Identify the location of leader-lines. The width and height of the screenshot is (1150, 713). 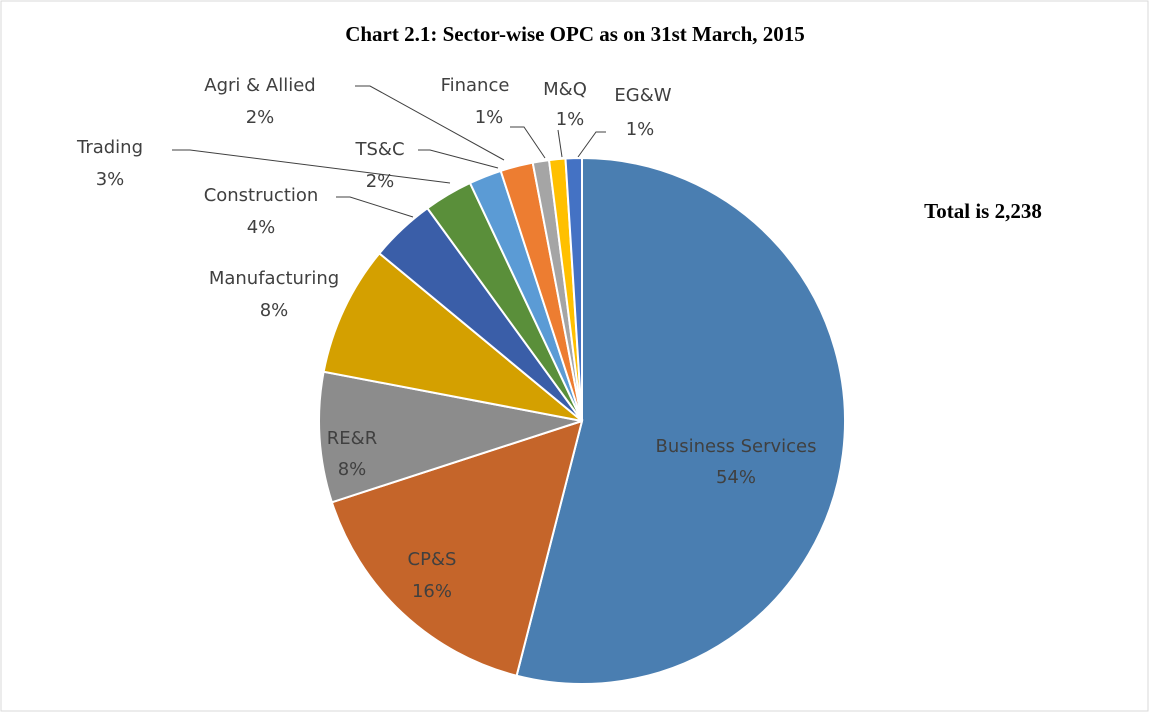
(389, 151).